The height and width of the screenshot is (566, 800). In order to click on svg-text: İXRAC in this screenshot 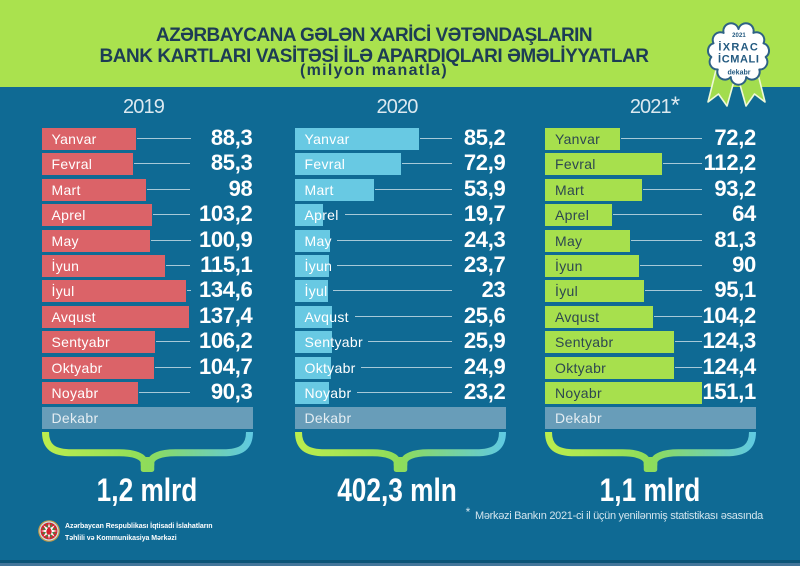, I will do `click(738, 46)`.